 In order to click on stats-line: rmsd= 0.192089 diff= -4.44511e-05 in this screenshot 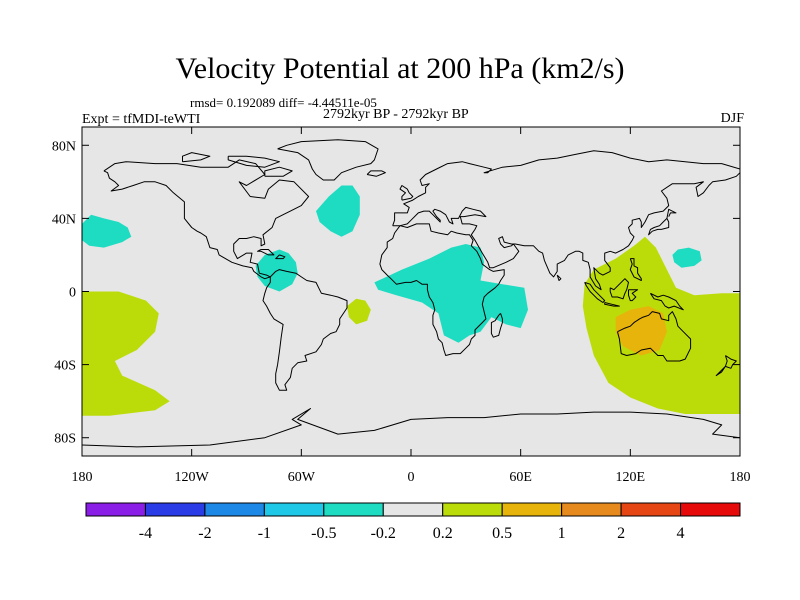, I will do `click(283, 102)`.